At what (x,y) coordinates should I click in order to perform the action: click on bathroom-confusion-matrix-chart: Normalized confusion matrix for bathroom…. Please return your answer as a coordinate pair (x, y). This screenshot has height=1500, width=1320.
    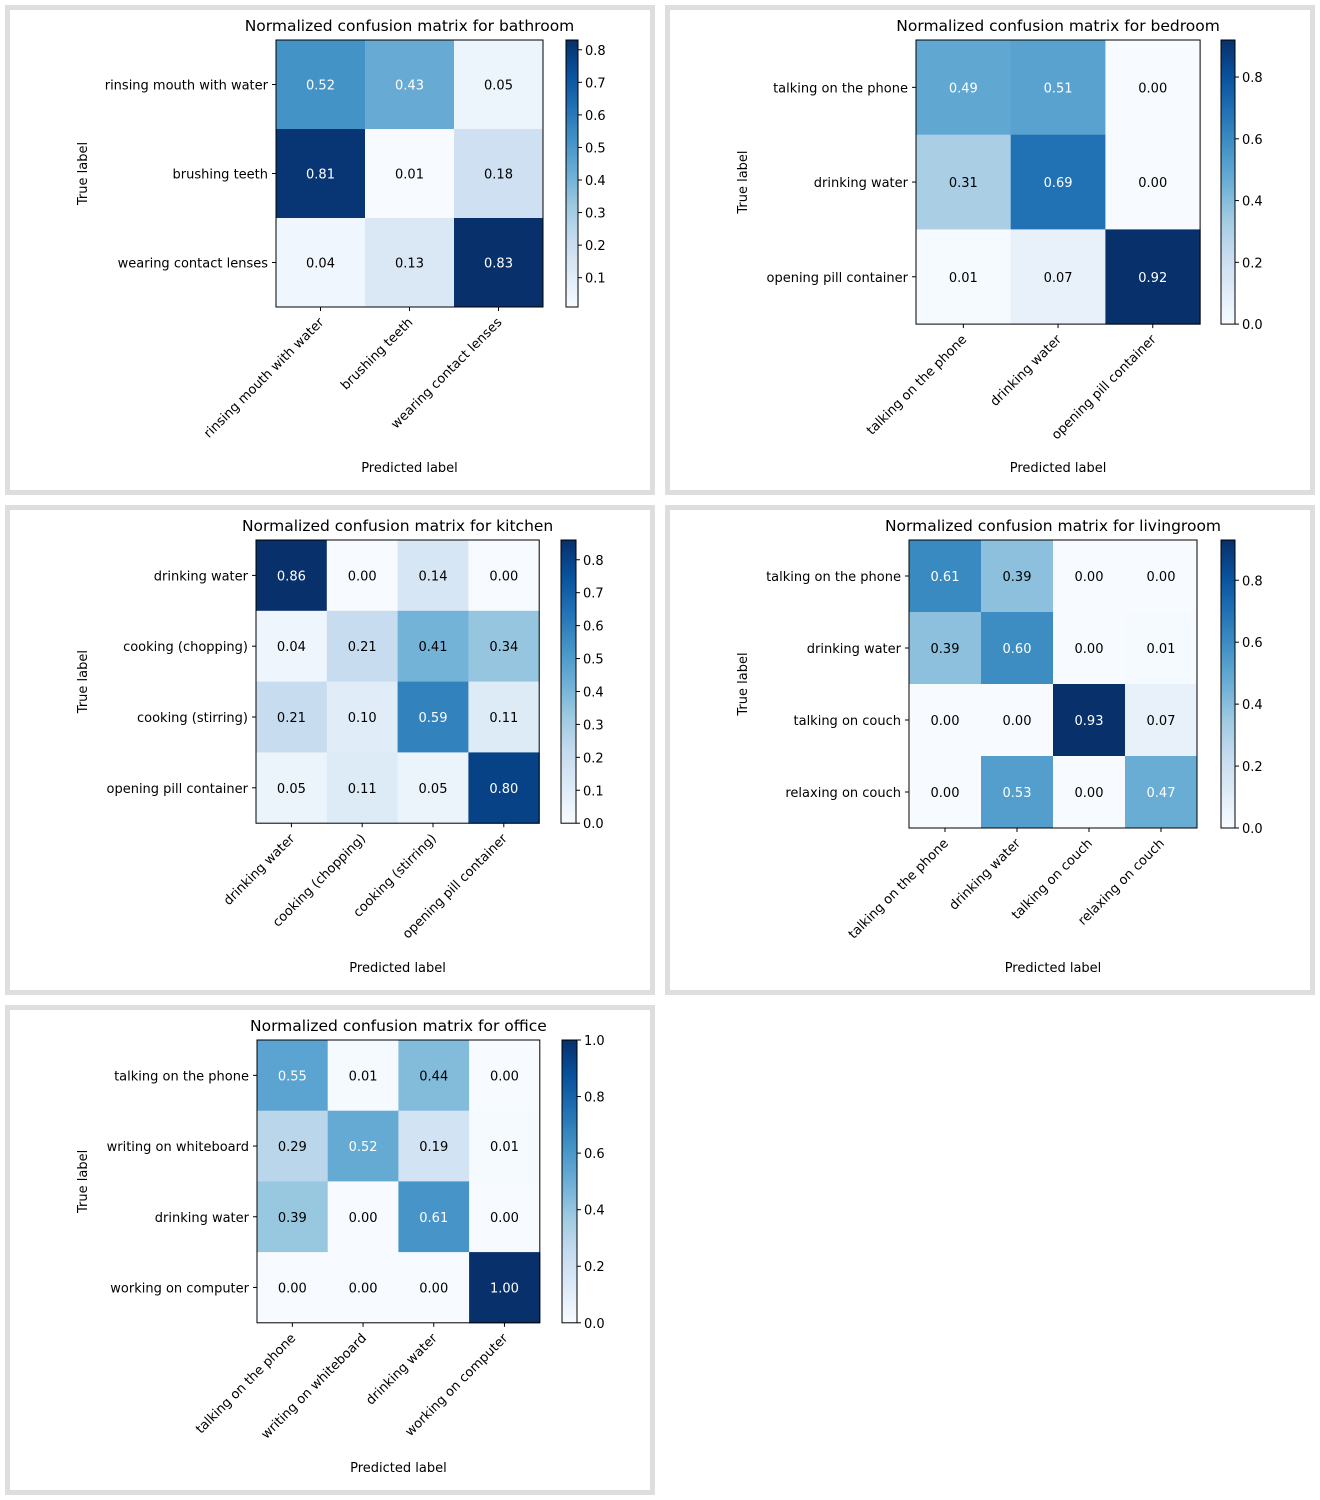
    Looking at the image, I should click on (341, 246).